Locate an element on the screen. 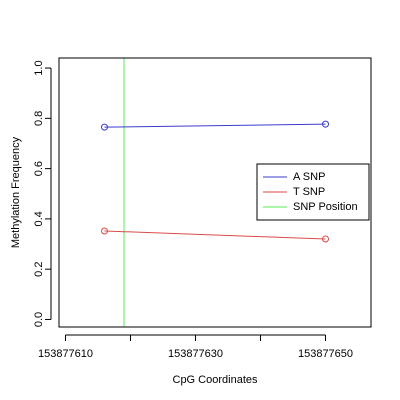  x-tick-label: 153877650 is located at coordinates (325, 354).